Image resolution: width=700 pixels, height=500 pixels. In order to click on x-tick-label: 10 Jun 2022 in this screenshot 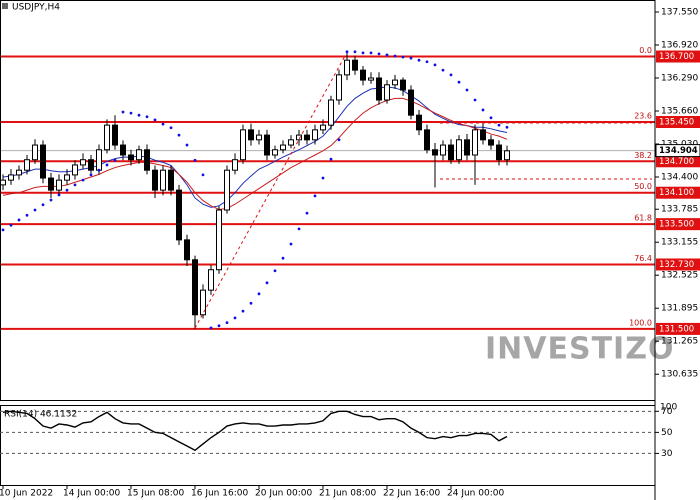, I will do `click(26, 494)`.